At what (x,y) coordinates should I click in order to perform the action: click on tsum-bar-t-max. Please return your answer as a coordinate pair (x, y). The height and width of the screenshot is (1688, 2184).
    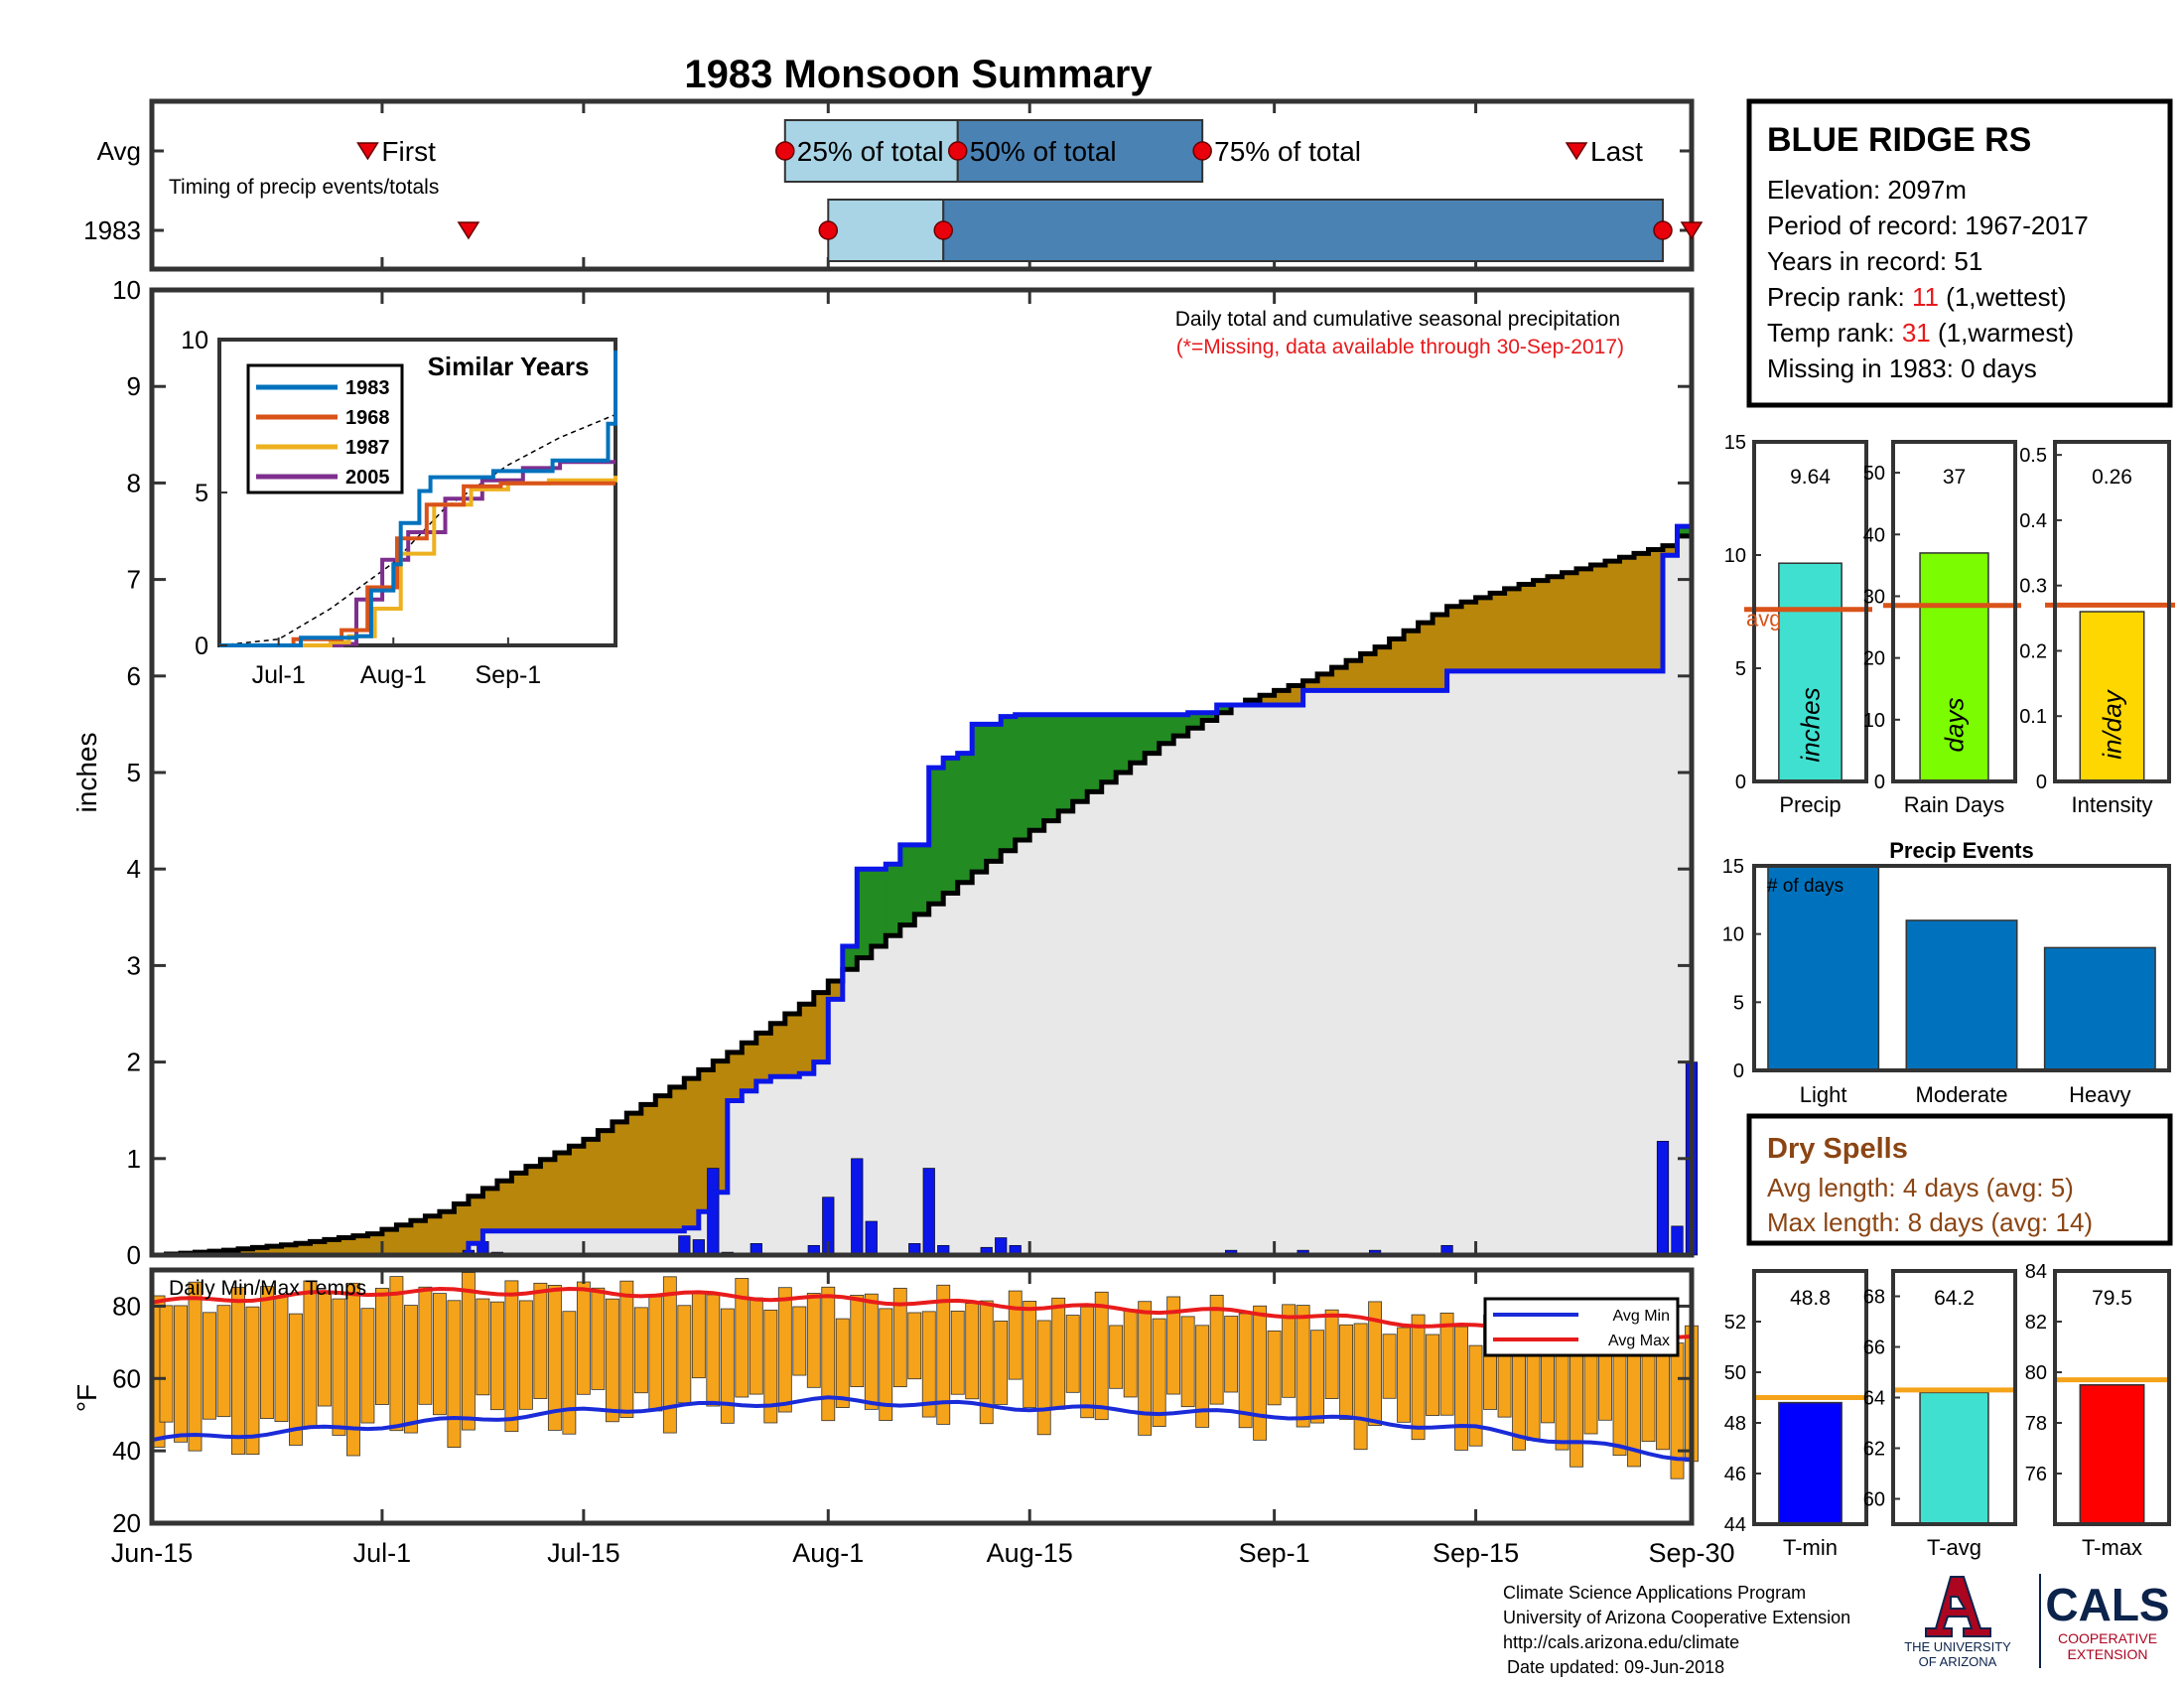
    Looking at the image, I should click on (2112, 1454).